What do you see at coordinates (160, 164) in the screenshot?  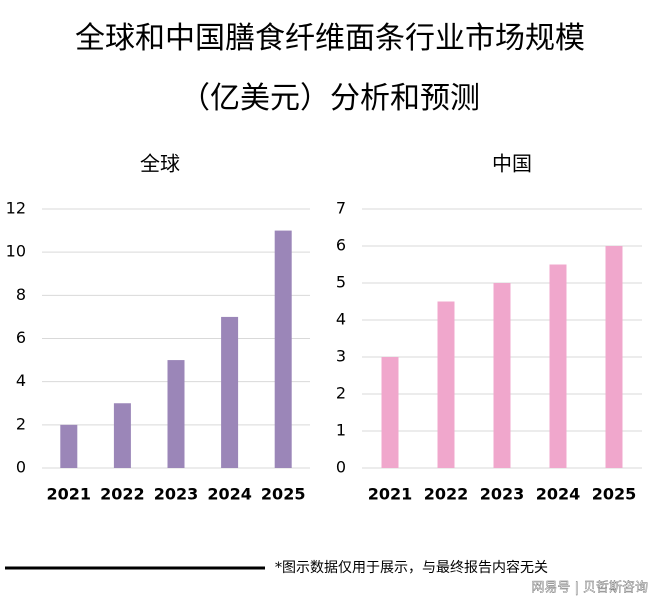 I see `chart-subtitle: 全球` at bounding box center [160, 164].